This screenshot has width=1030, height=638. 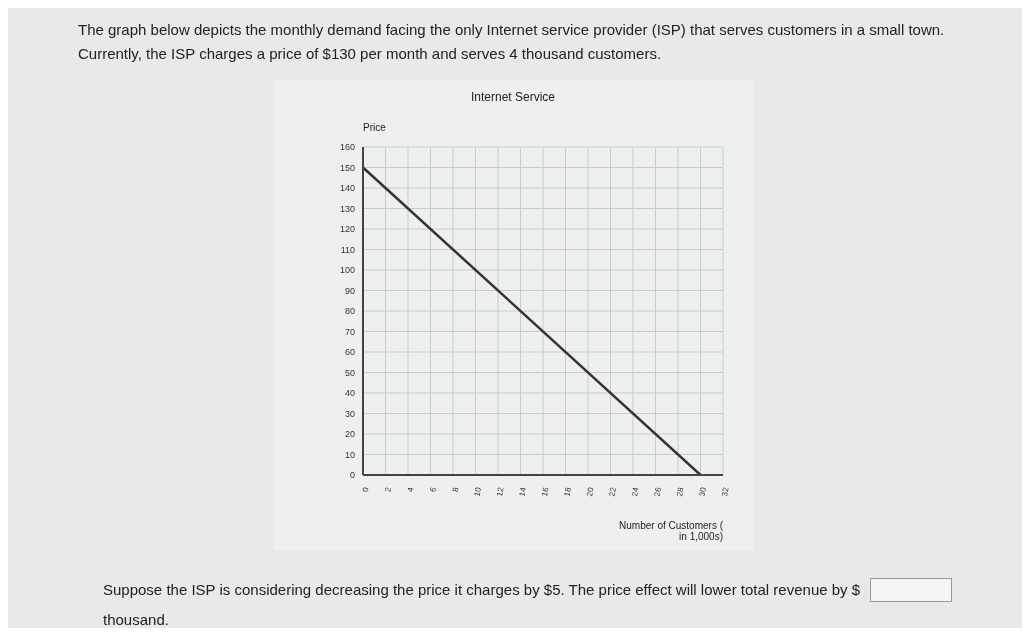 I want to click on x-tick-label: 26, so click(x=658, y=492).